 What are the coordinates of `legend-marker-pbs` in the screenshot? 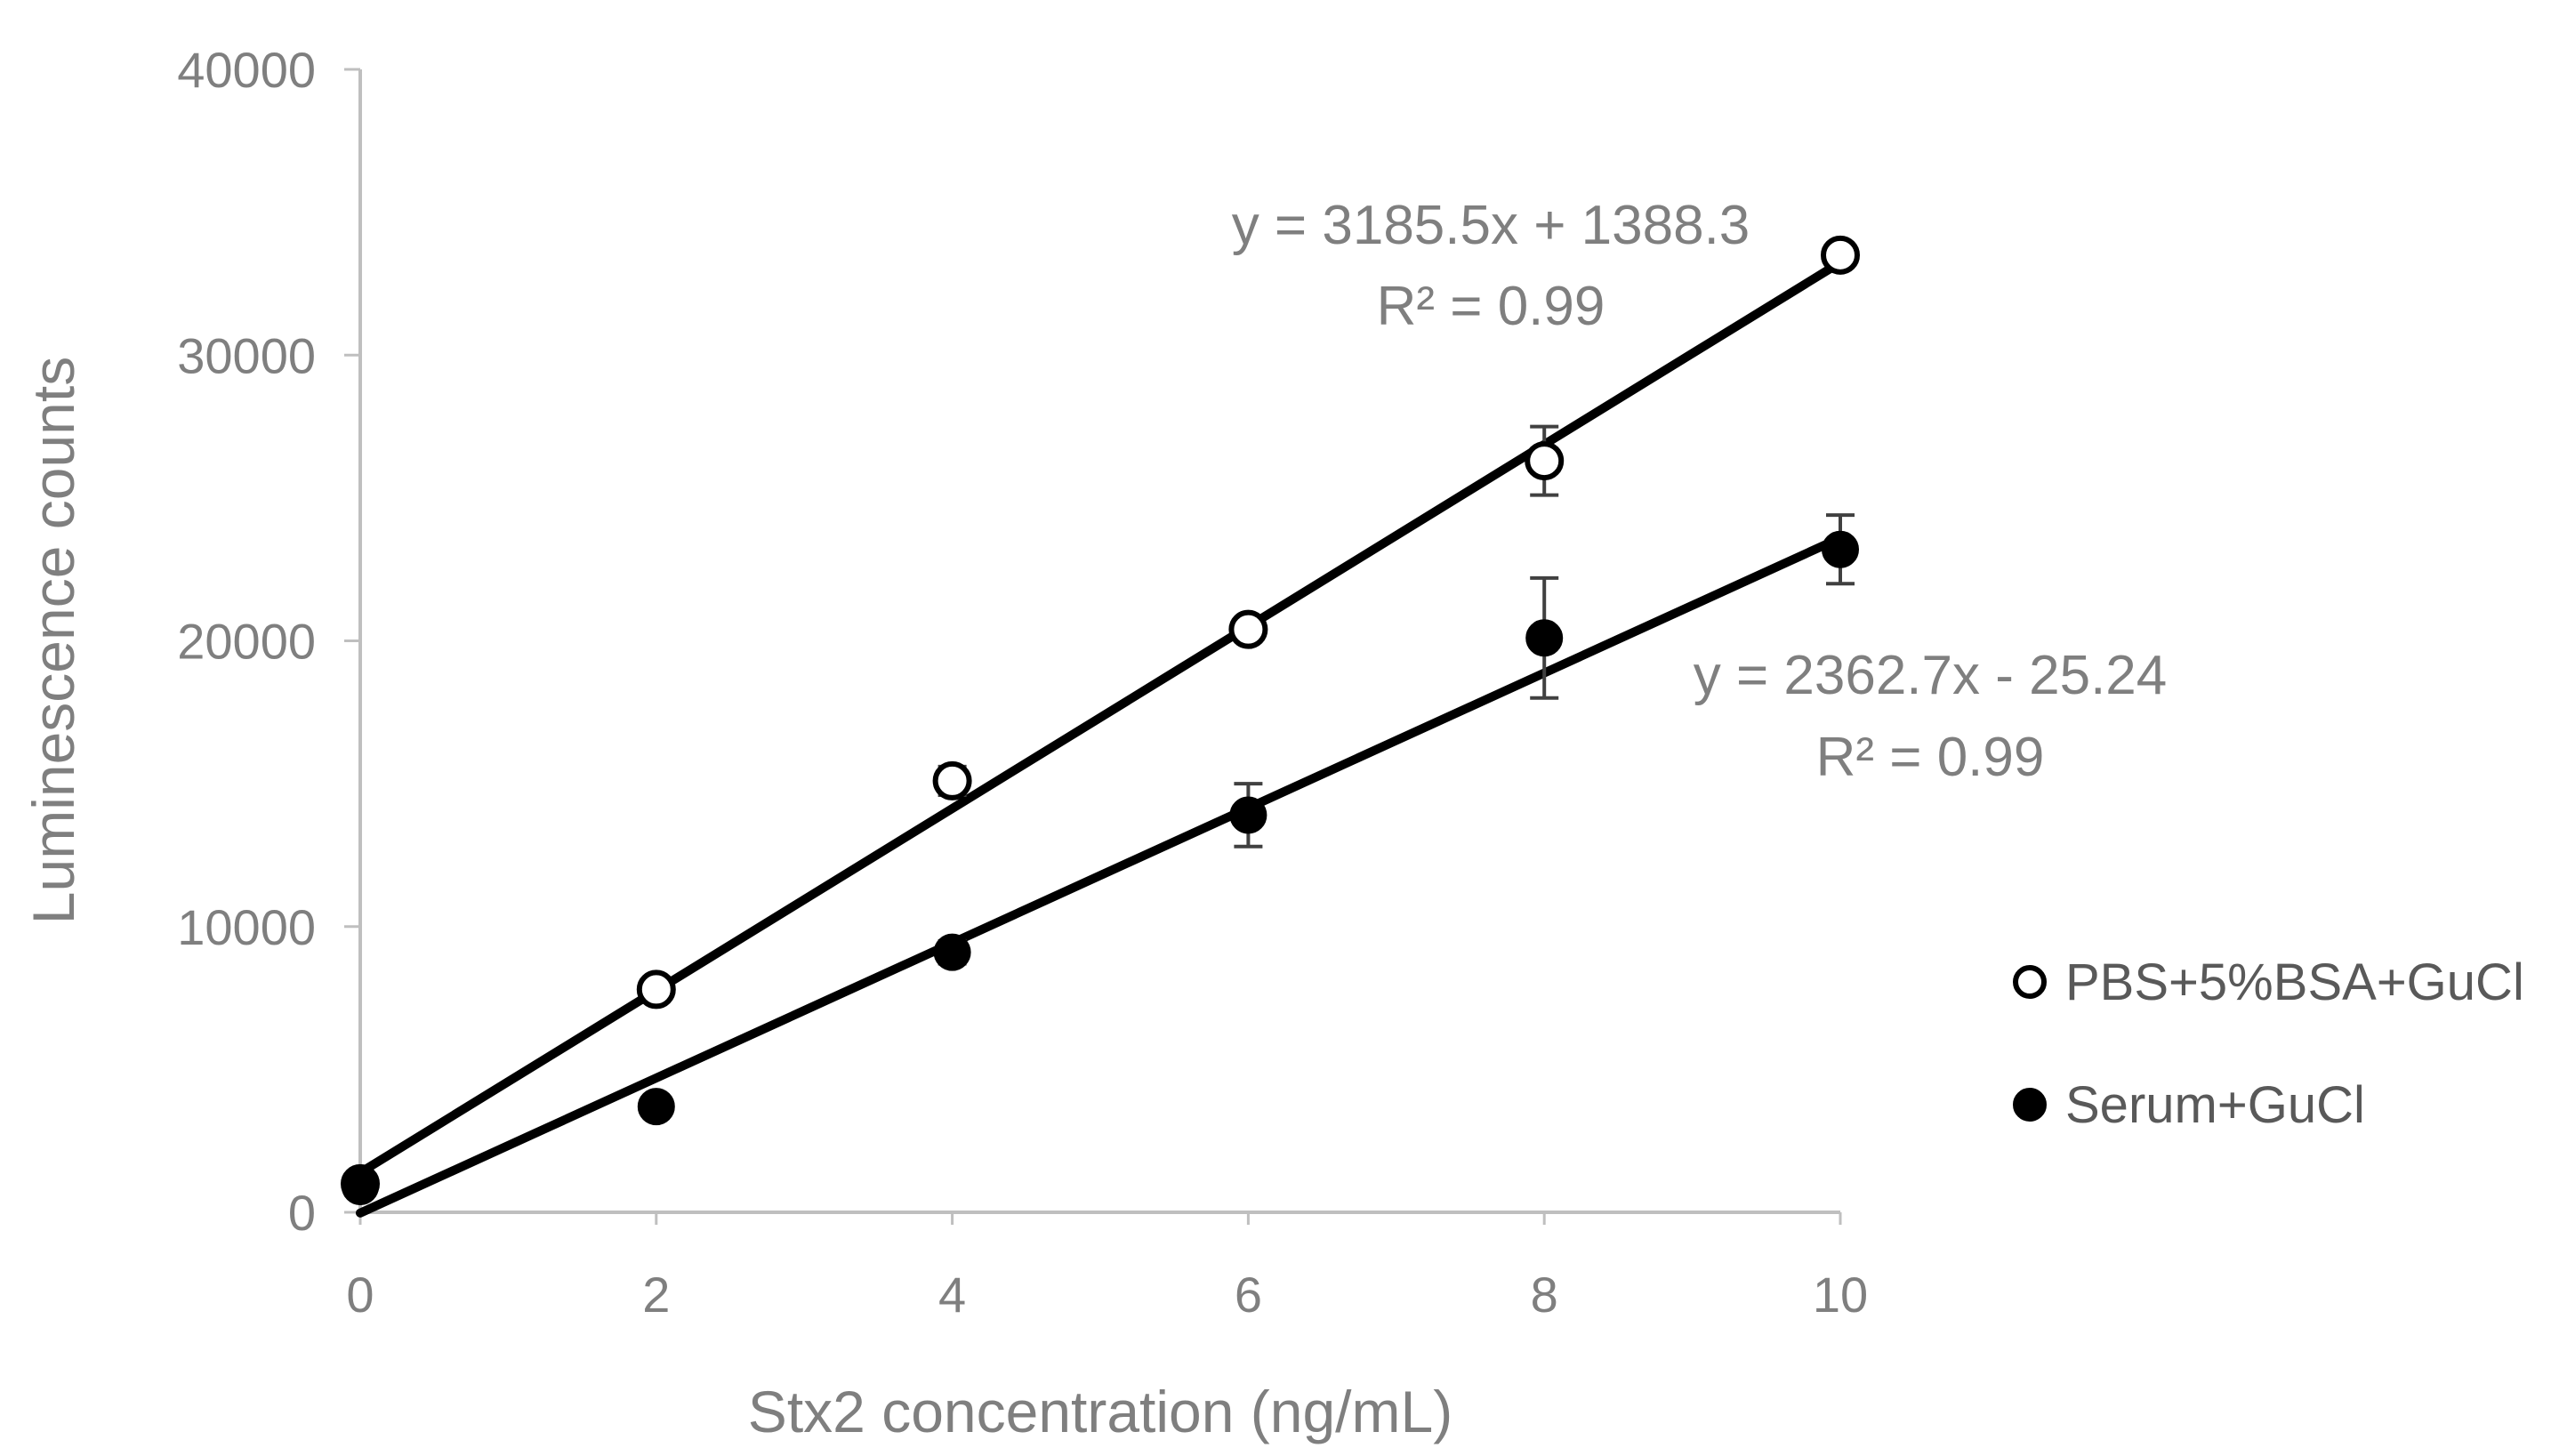 It's located at (2030, 982).